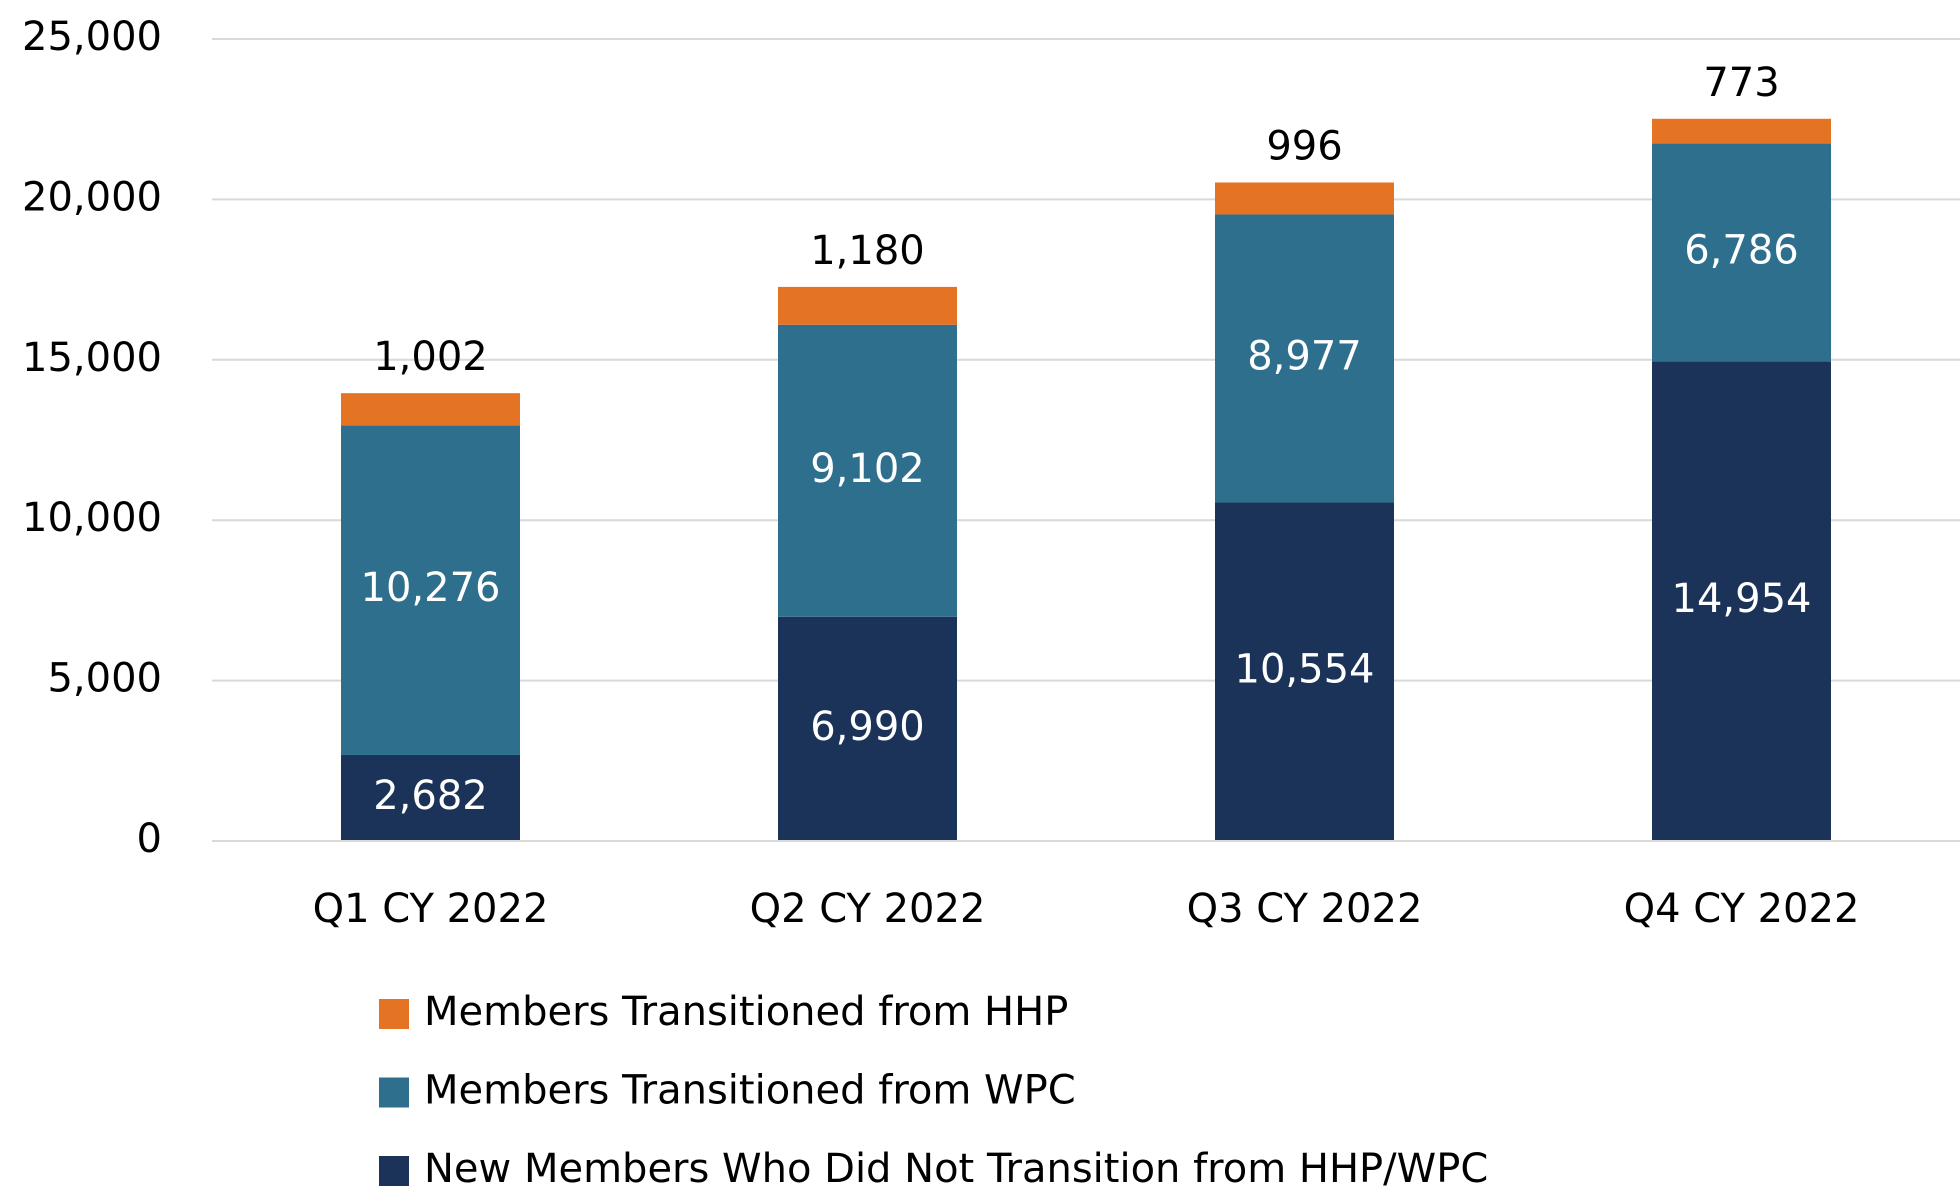  I want to click on data-label: 2,682, so click(430, 796).